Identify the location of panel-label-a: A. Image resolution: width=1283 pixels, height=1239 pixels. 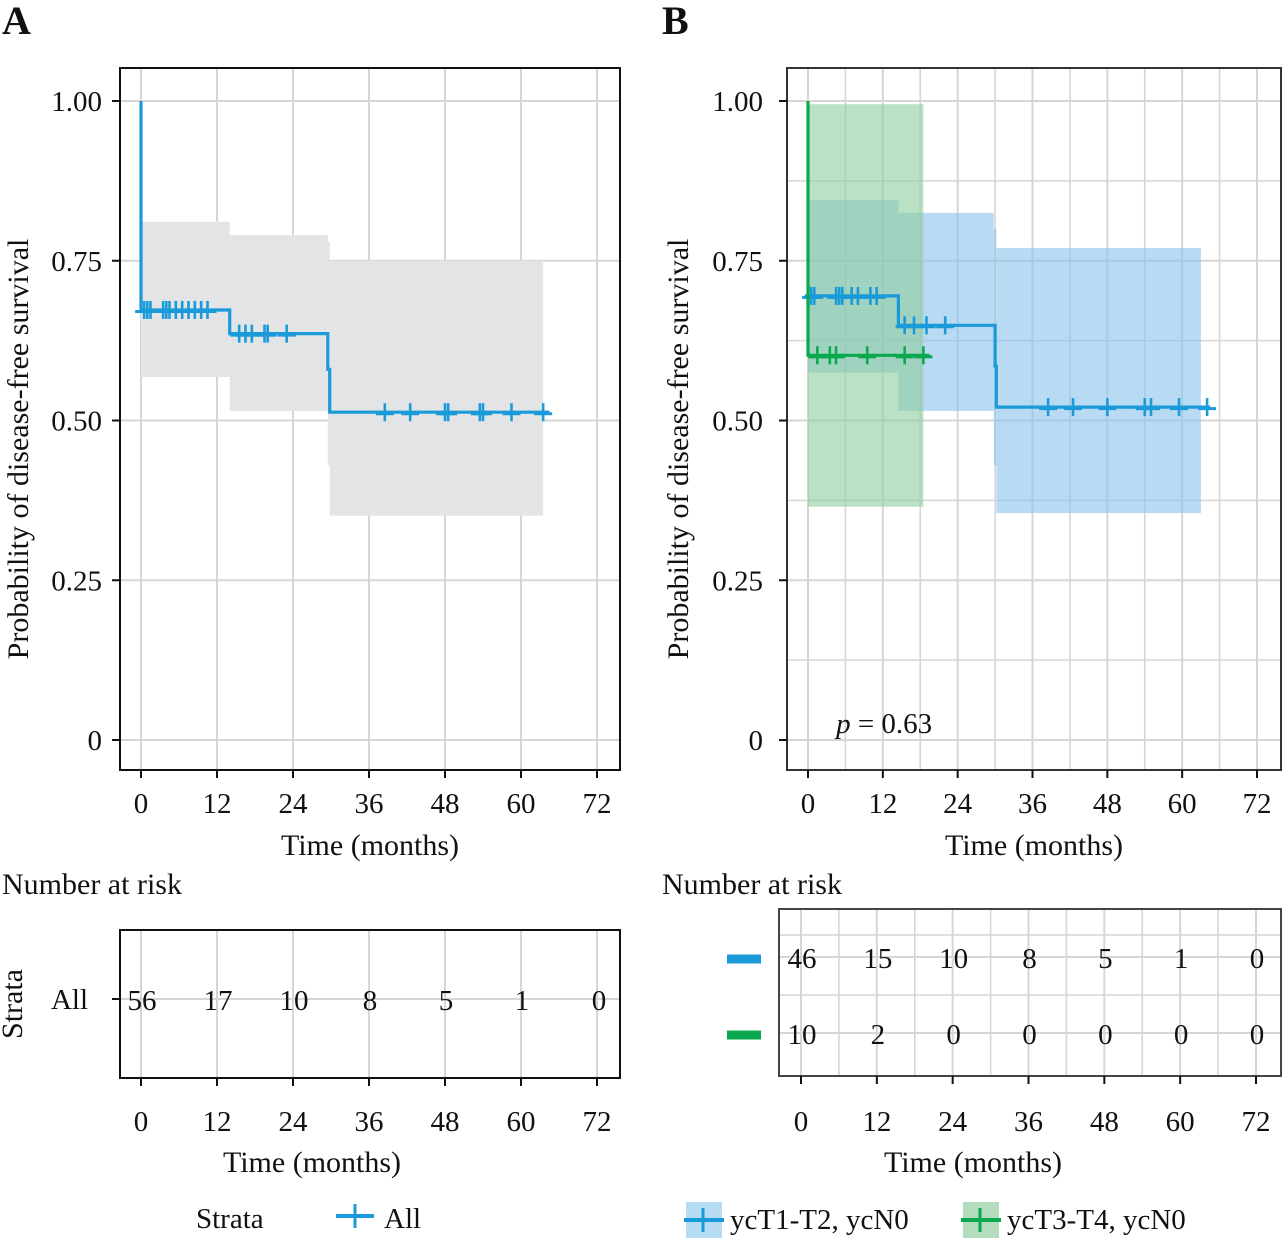
(16, 21).